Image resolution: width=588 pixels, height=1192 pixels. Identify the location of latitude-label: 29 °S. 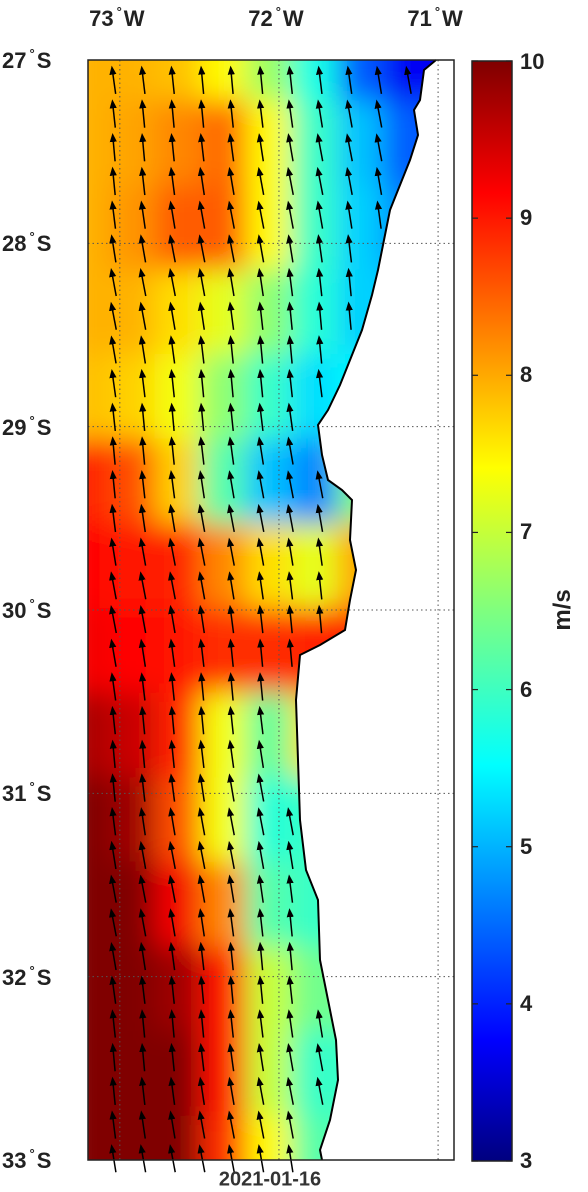
(27, 426).